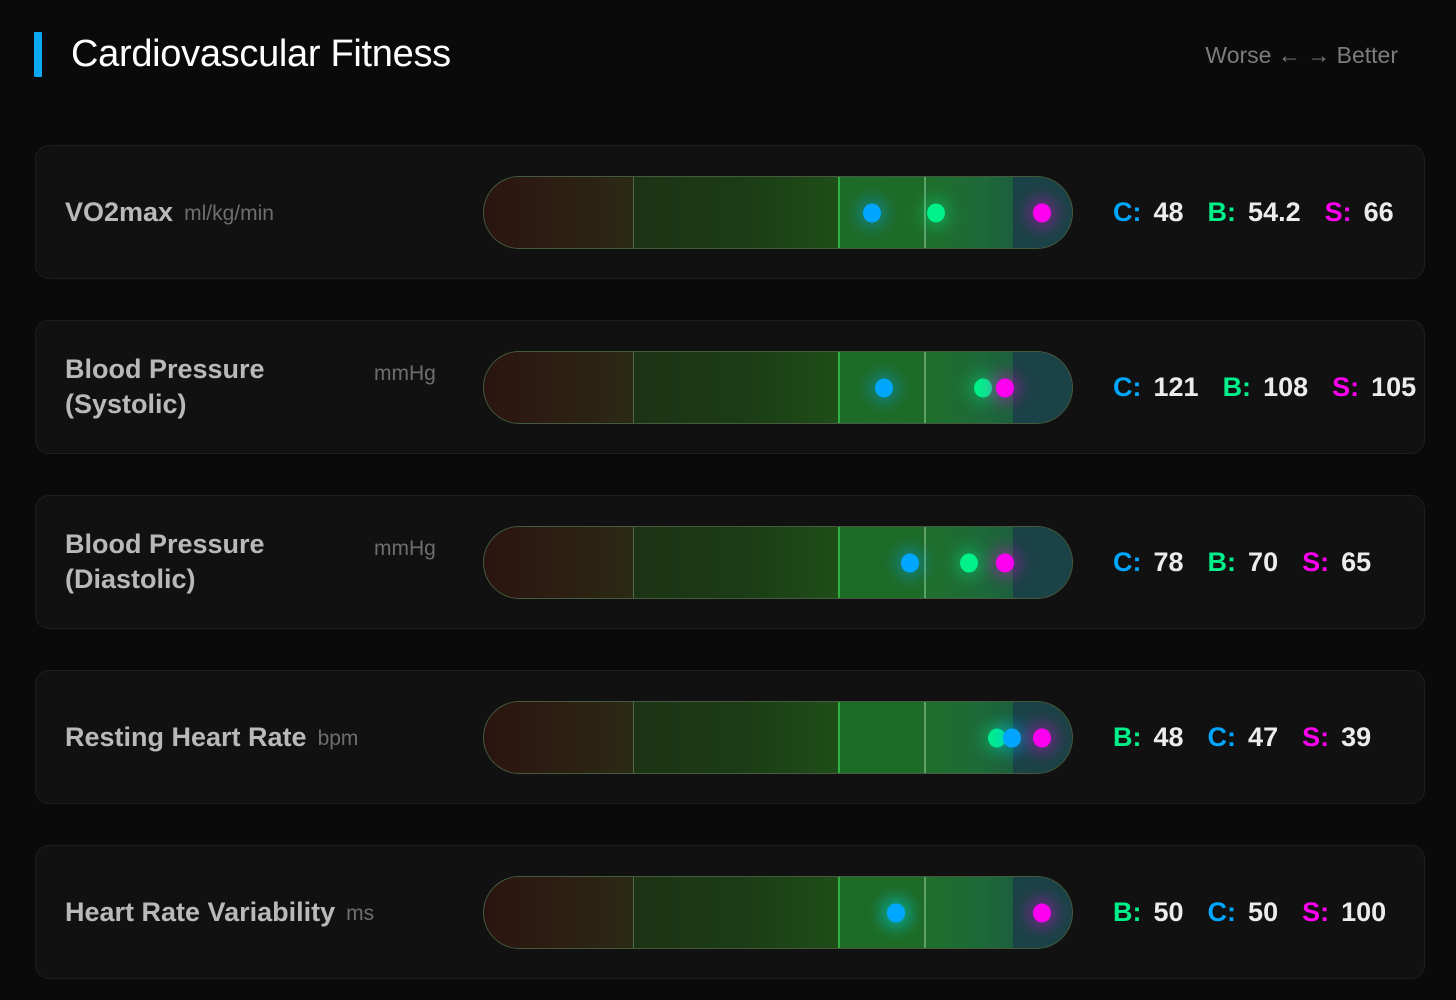  What do you see at coordinates (1336, 562) in the screenshot?
I see `value-s: S: 65` at bounding box center [1336, 562].